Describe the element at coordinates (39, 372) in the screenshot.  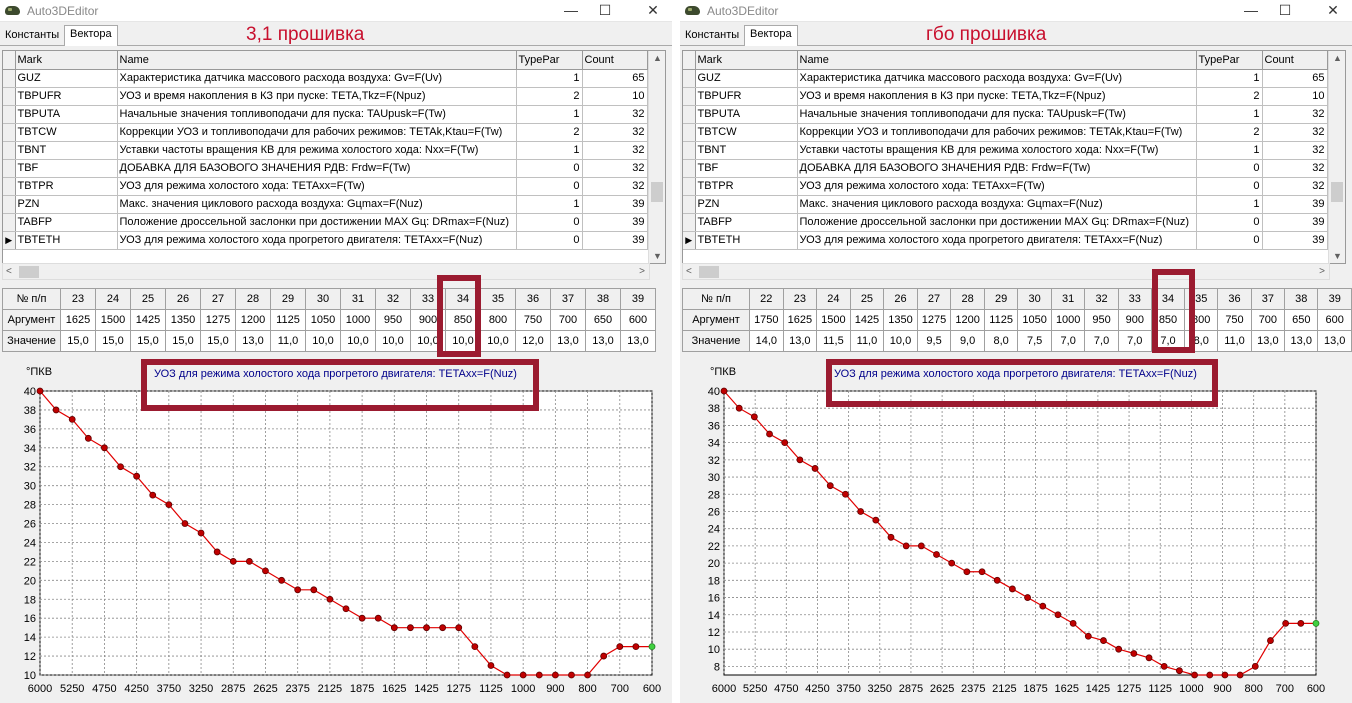
I see `y-axis-label: °ПКВ` at that location.